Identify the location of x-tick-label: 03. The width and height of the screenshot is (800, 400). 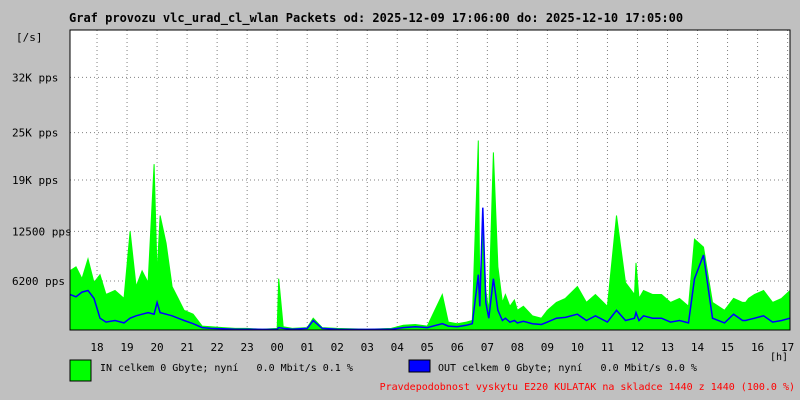
(367, 347).